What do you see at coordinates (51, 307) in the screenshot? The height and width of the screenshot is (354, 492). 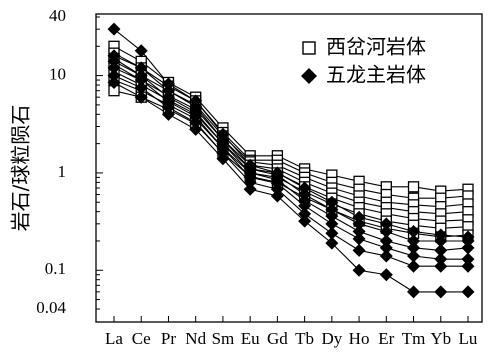 I see `y-tick-label: 0.04` at bounding box center [51, 307].